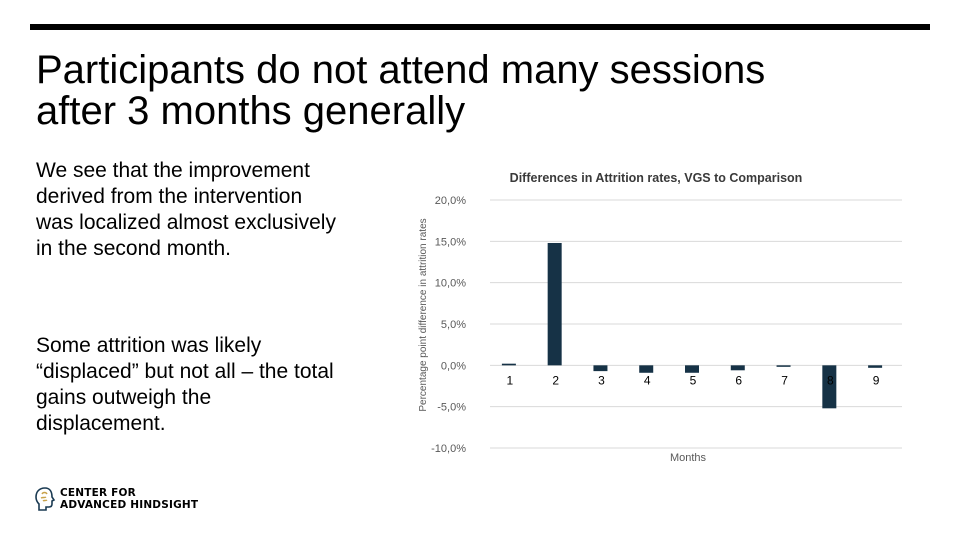 The height and width of the screenshot is (540, 960). Describe the element at coordinates (647, 380) in the screenshot. I see `x-tick-label: 4` at that location.